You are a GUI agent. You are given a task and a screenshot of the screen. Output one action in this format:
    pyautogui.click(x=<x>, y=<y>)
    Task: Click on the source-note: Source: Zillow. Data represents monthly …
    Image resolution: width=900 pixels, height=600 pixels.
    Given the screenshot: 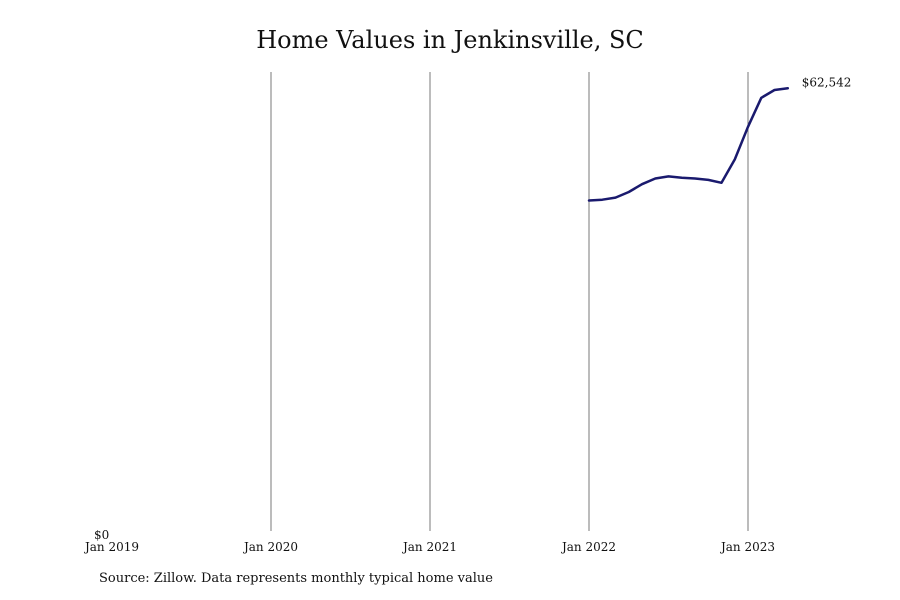 What is the action you would take?
    pyautogui.click(x=296, y=578)
    